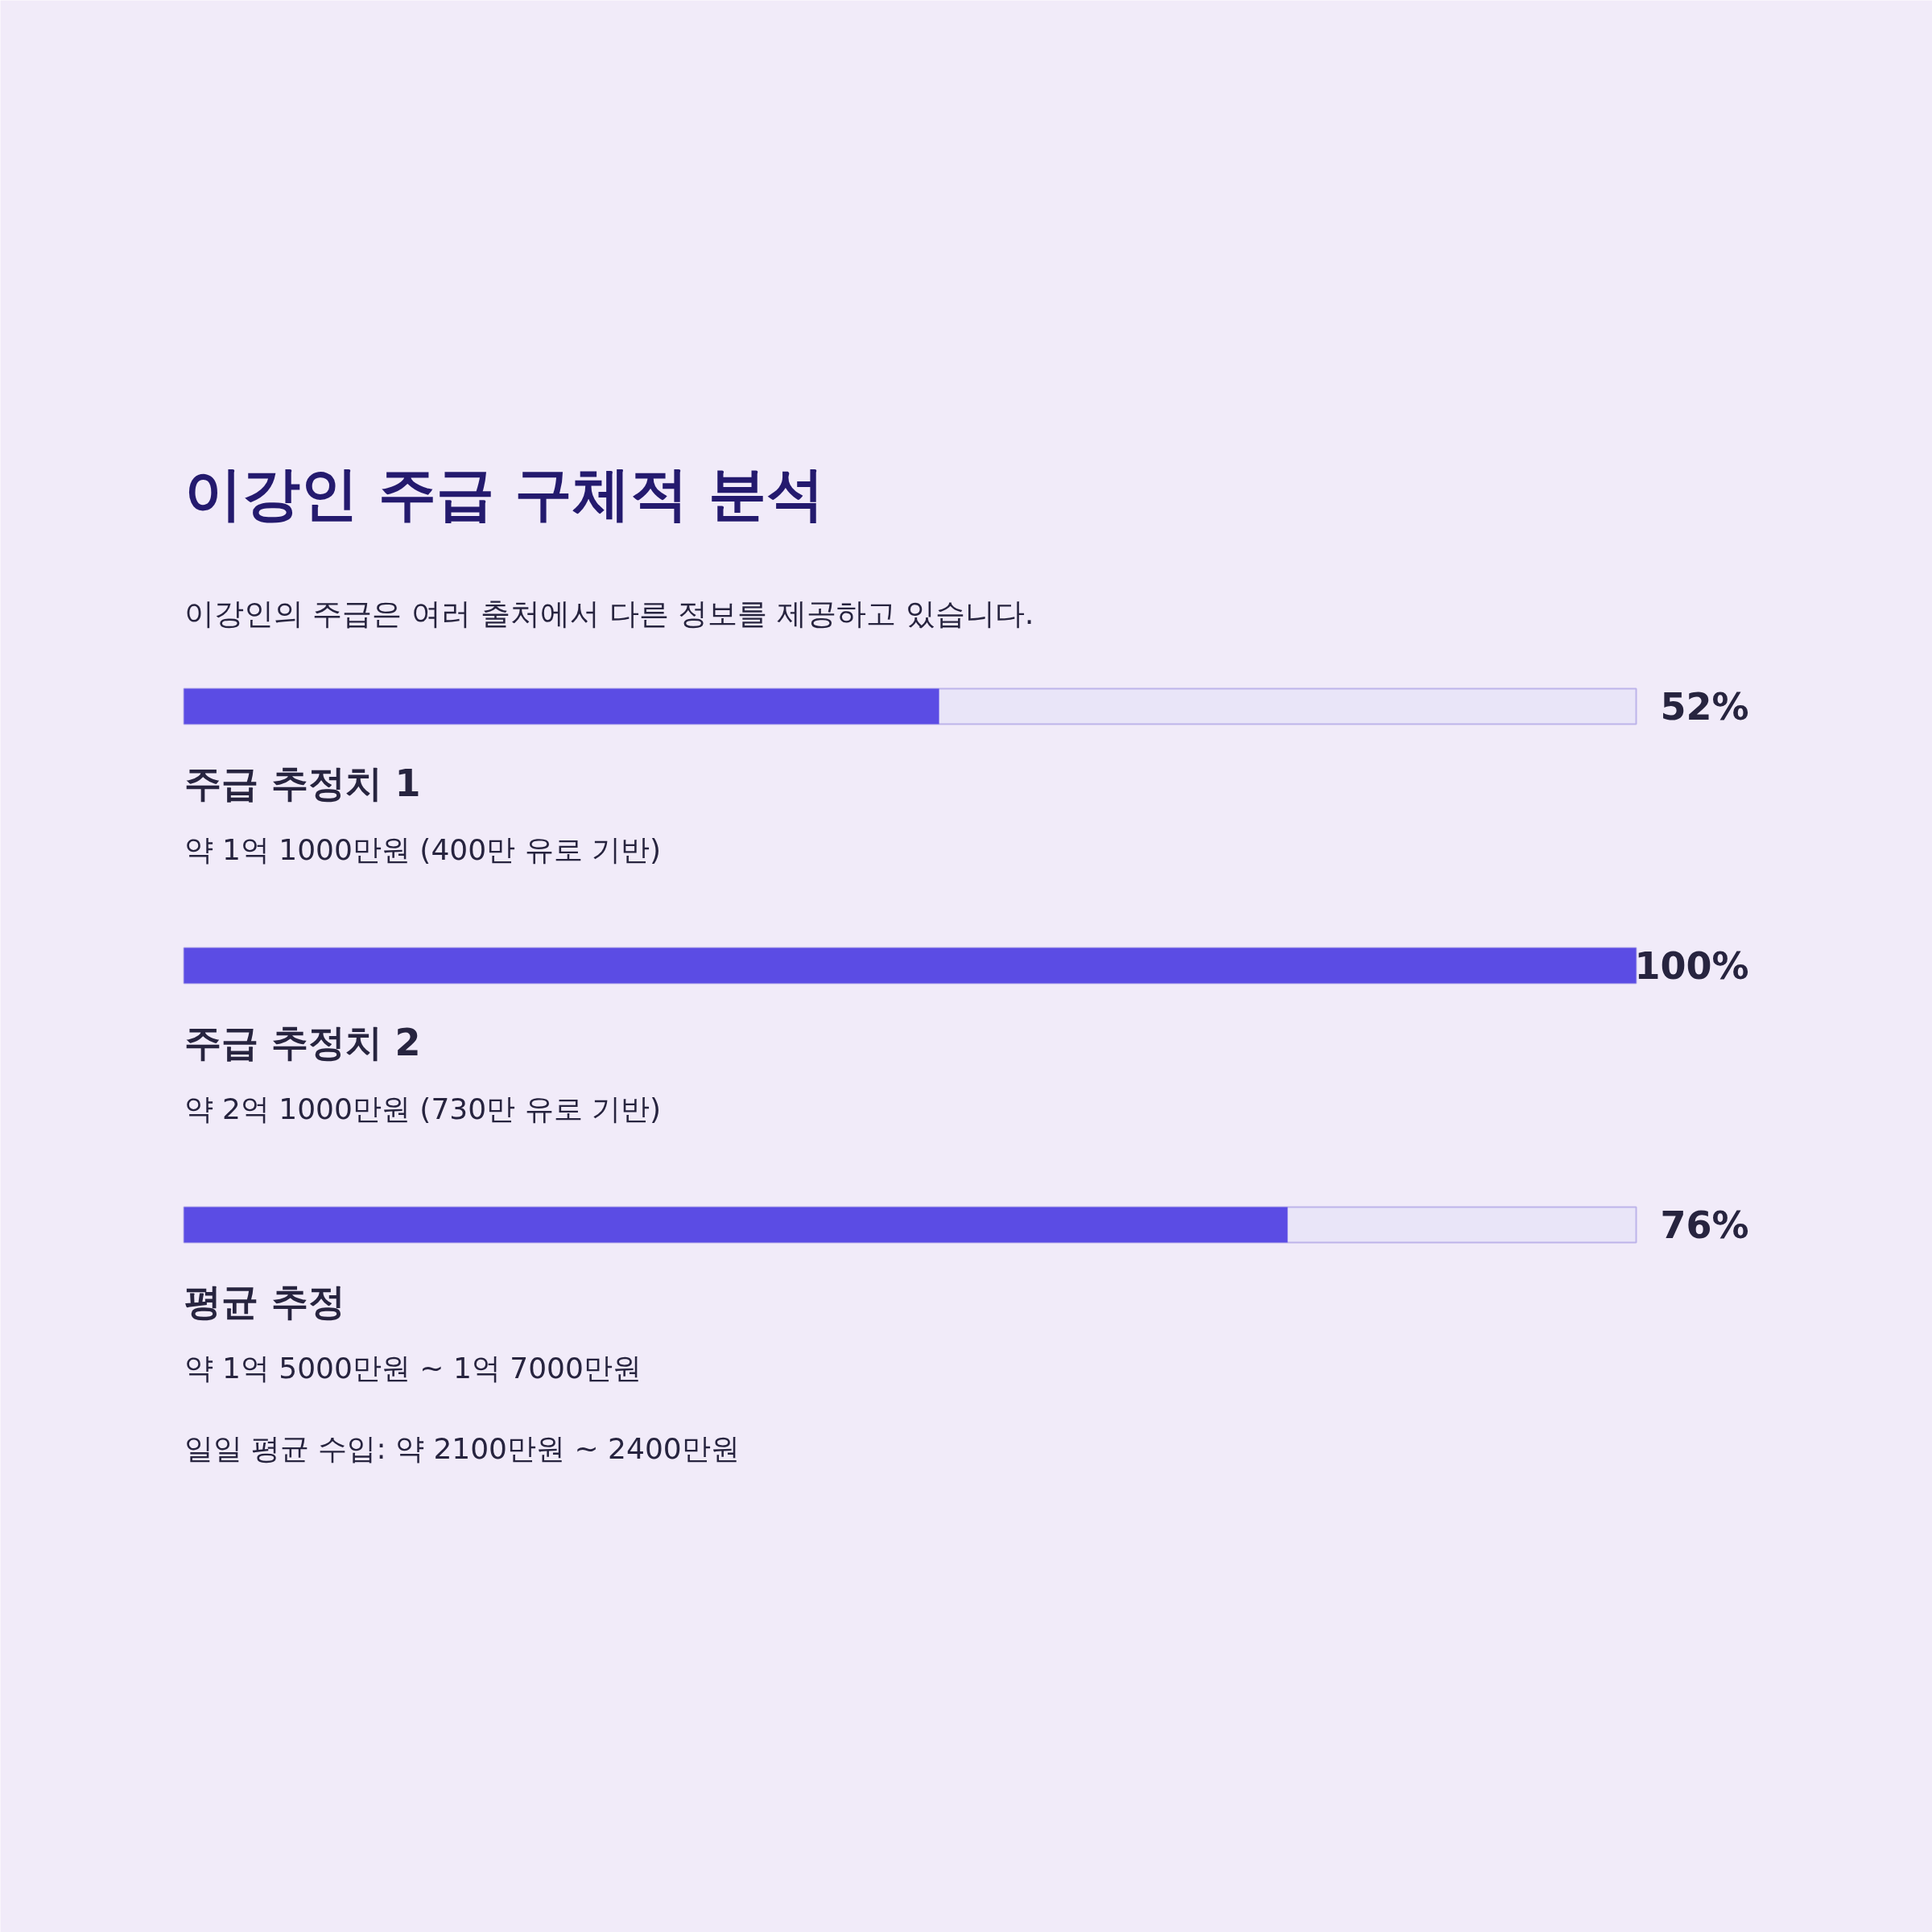 The width and height of the screenshot is (1932, 1932). Describe the element at coordinates (1704, 1225) in the screenshot. I see `data-label: 76%` at that location.